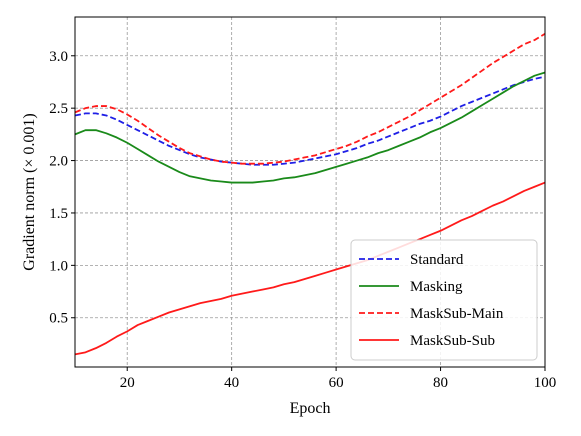 This screenshot has width=581, height=436. What do you see at coordinates (58, 319) in the screenshot?
I see `y-tick-label: 0.5` at bounding box center [58, 319].